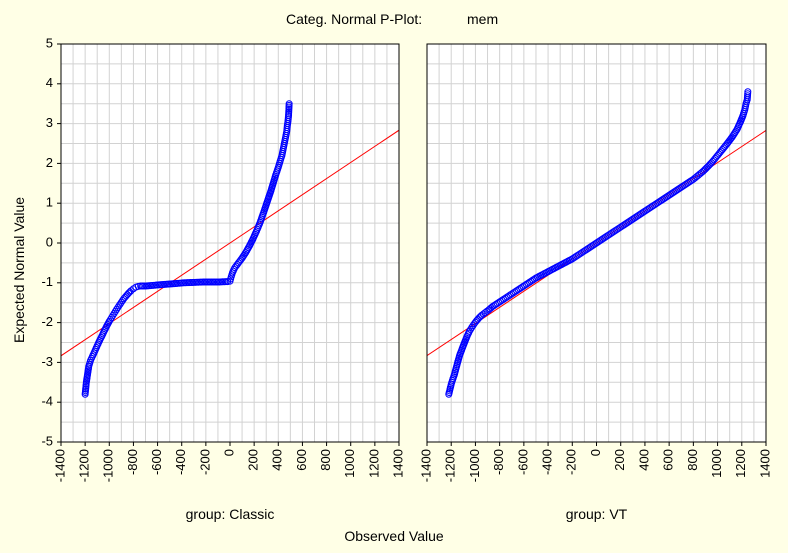  What do you see at coordinates (230, 514) in the screenshot?
I see `panel-label: group: Classic` at bounding box center [230, 514].